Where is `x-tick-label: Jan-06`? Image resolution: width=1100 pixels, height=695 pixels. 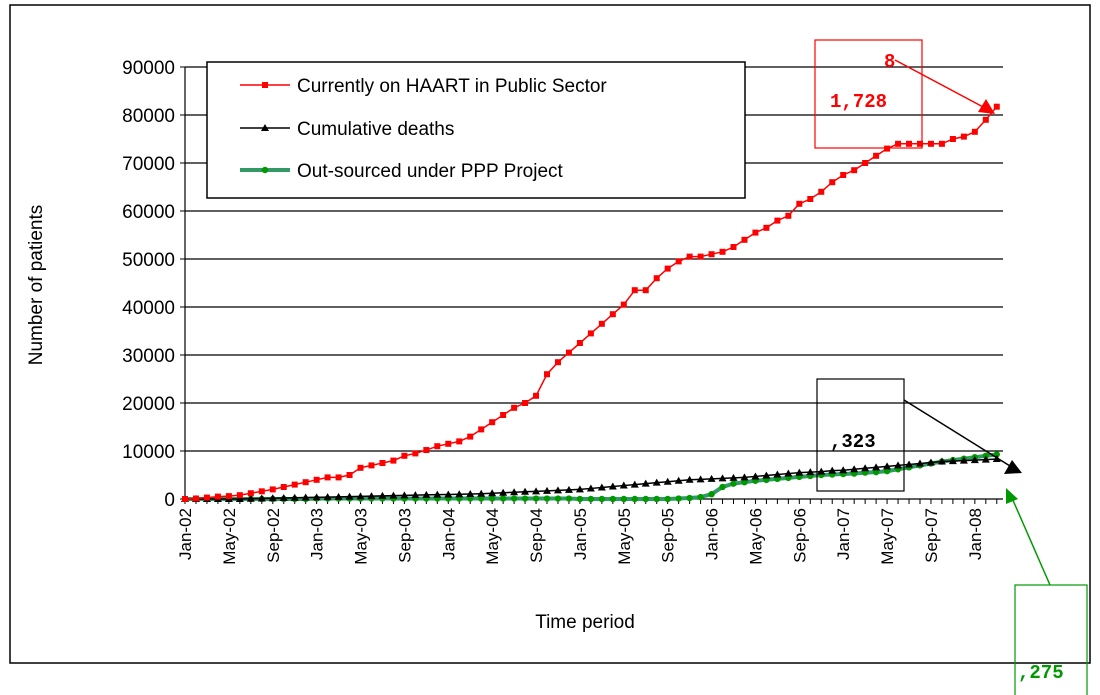
x-tick-label: Jan-06 is located at coordinates (712, 534).